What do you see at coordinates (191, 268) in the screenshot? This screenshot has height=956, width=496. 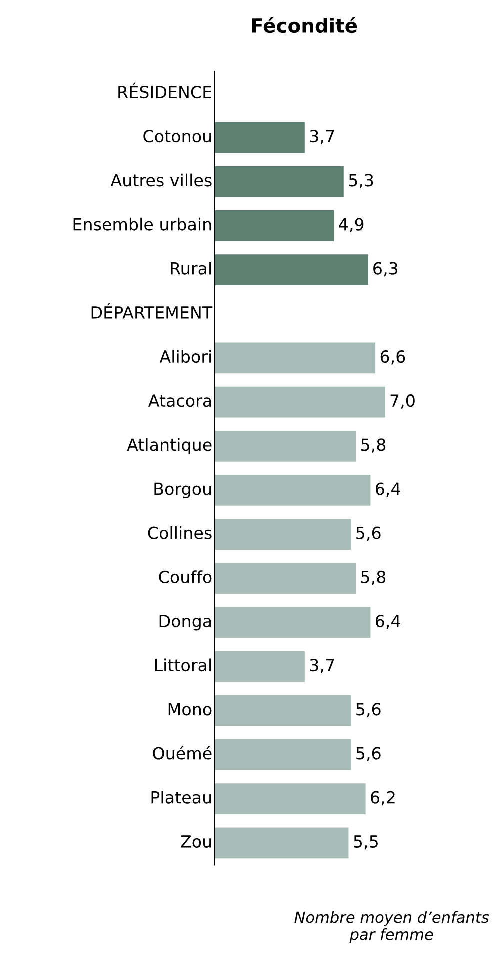 I see `y-tick-label: Rural` at bounding box center [191, 268].